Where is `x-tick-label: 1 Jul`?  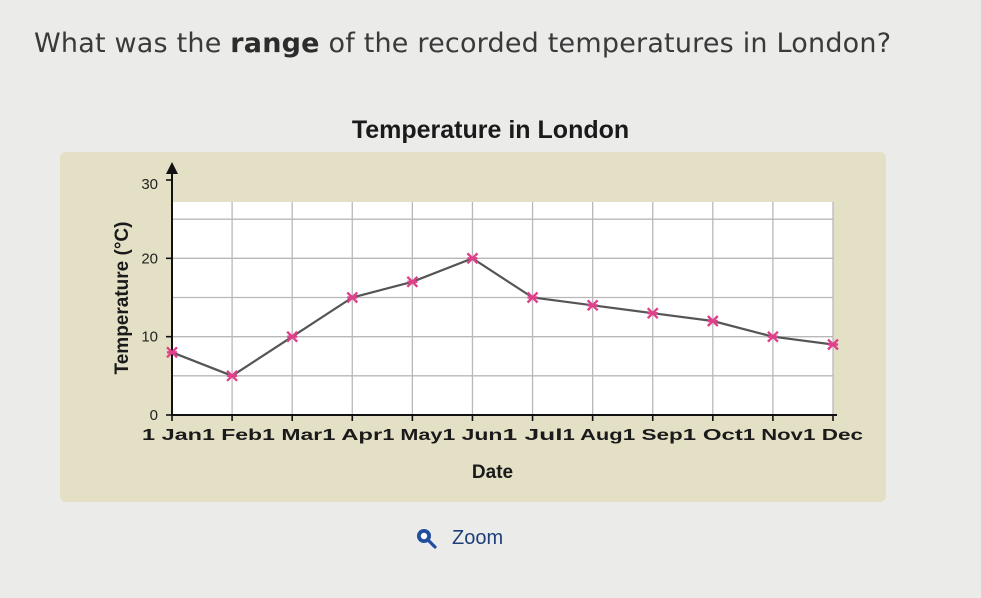 x-tick-label: 1 Jul is located at coordinates (533, 435).